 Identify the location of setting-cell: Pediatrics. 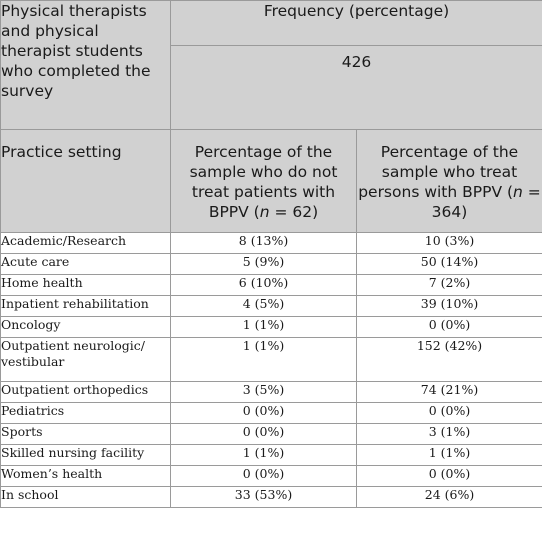
(85, 413).